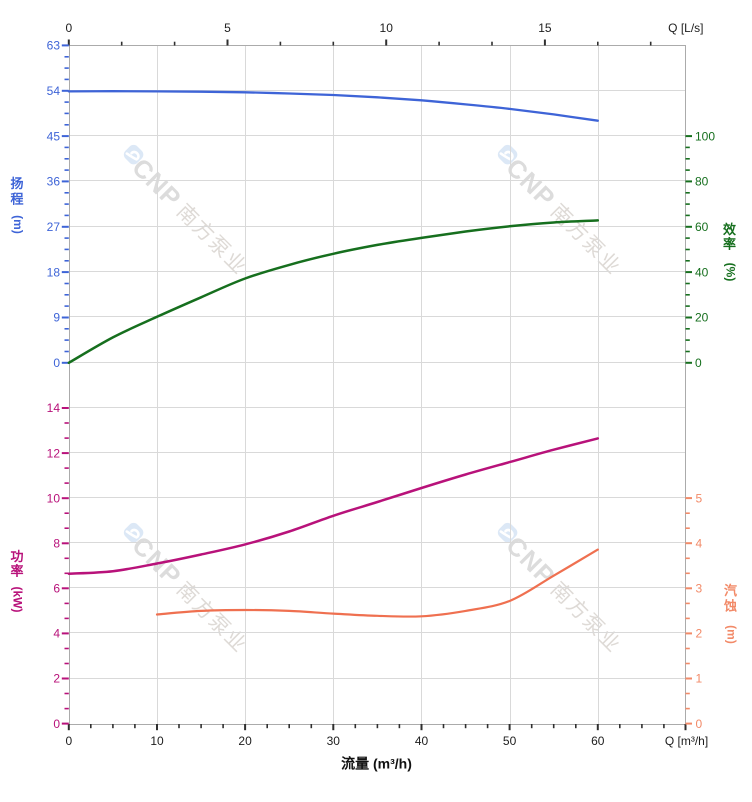 Image resolution: width=752 pixels, height=802 pixels. What do you see at coordinates (730, 606) in the screenshot?
I see `svg-text: 蚀` at bounding box center [730, 606].